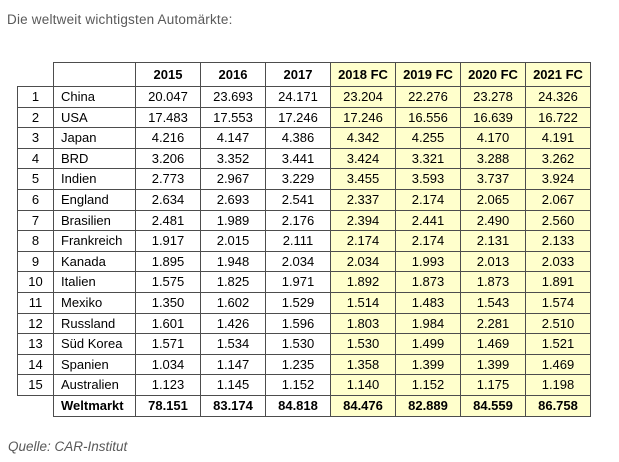 This screenshot has height=462, width=619. What do you see at coordinates (35, 199) in the screenshot?
I see `rank-cell: 6` at bounding box center [35, 199].